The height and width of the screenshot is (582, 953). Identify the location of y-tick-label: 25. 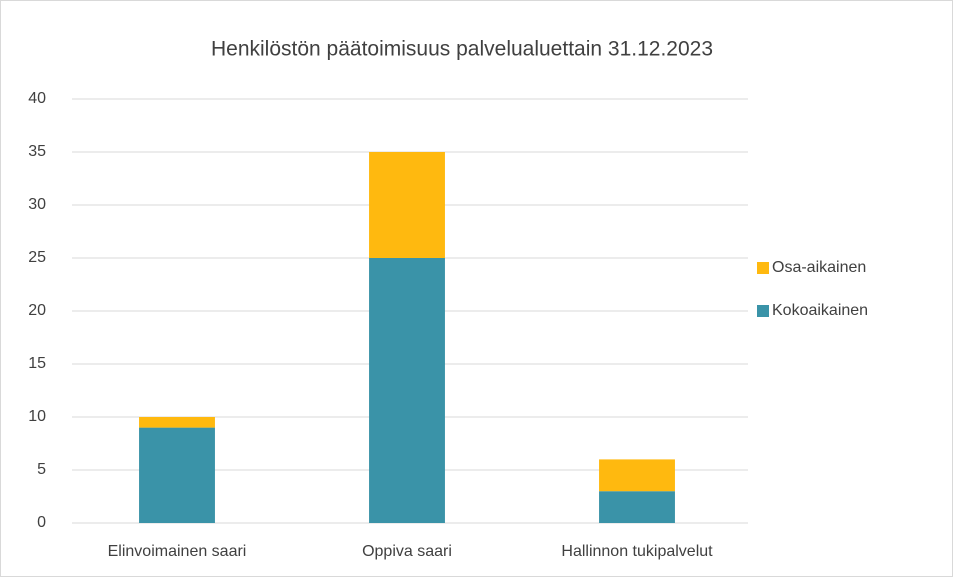
(37, 257).